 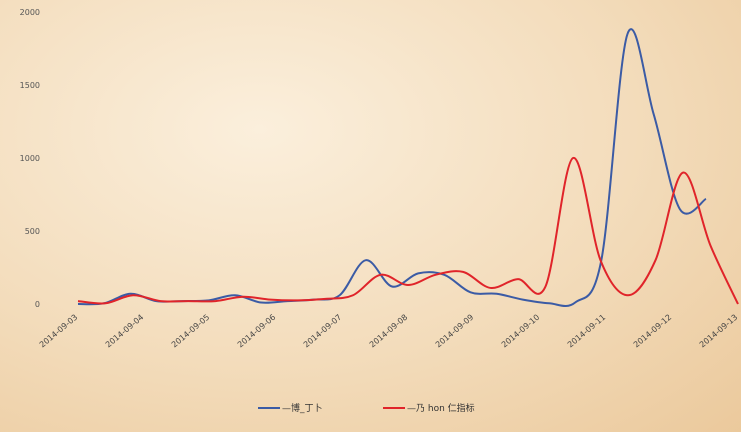 What do you see at coordinates (652, 331) in the screenshot?
I see `x-tick-label: 2014-09-12` at bounding box center [652, 331].